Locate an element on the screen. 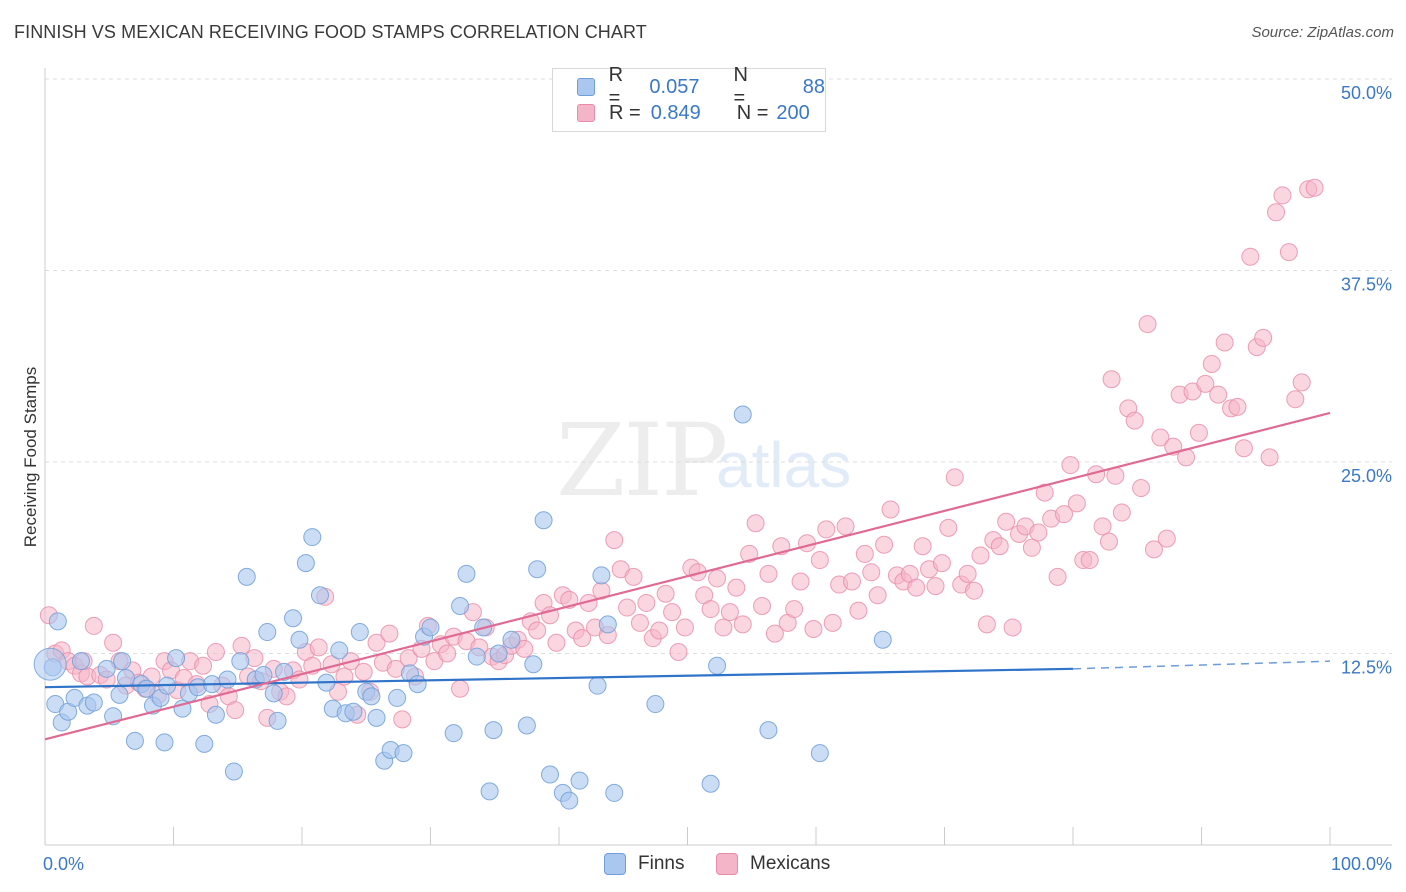 Image resolution: width=1406 pixels, height=892 pixels. y-tick-label: 25.0% is located at coordinates (1366, 476).